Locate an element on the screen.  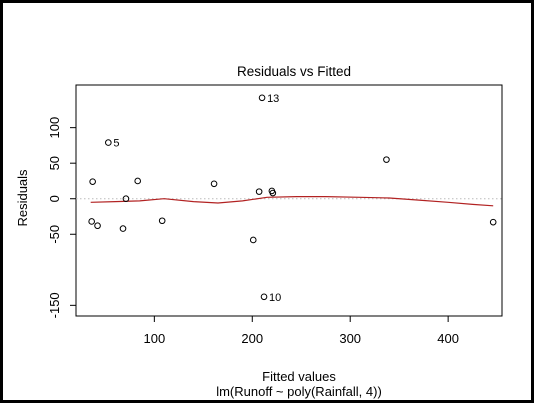
x-tick-label: 400 is located at coordinates (448, 338).